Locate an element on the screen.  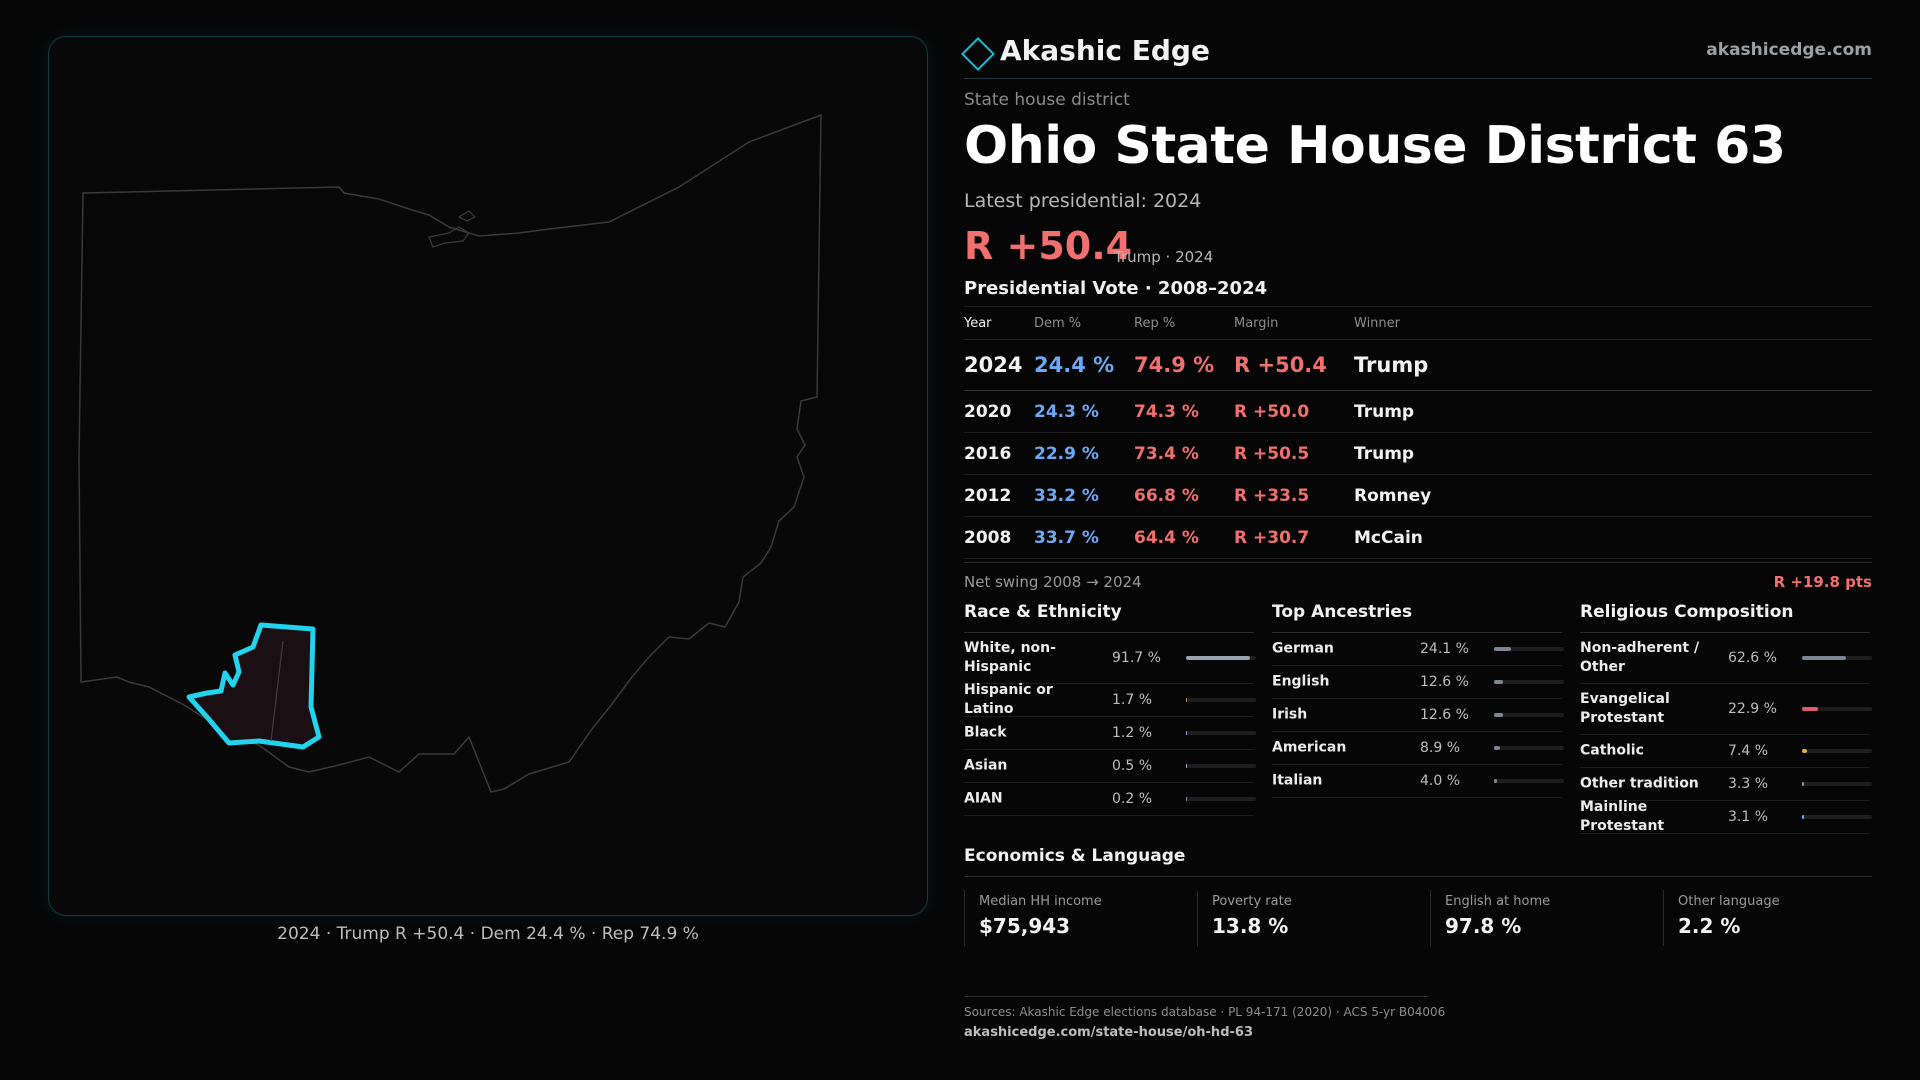
cell-rep: 74.3 % is located at coordinates (1166, 411).